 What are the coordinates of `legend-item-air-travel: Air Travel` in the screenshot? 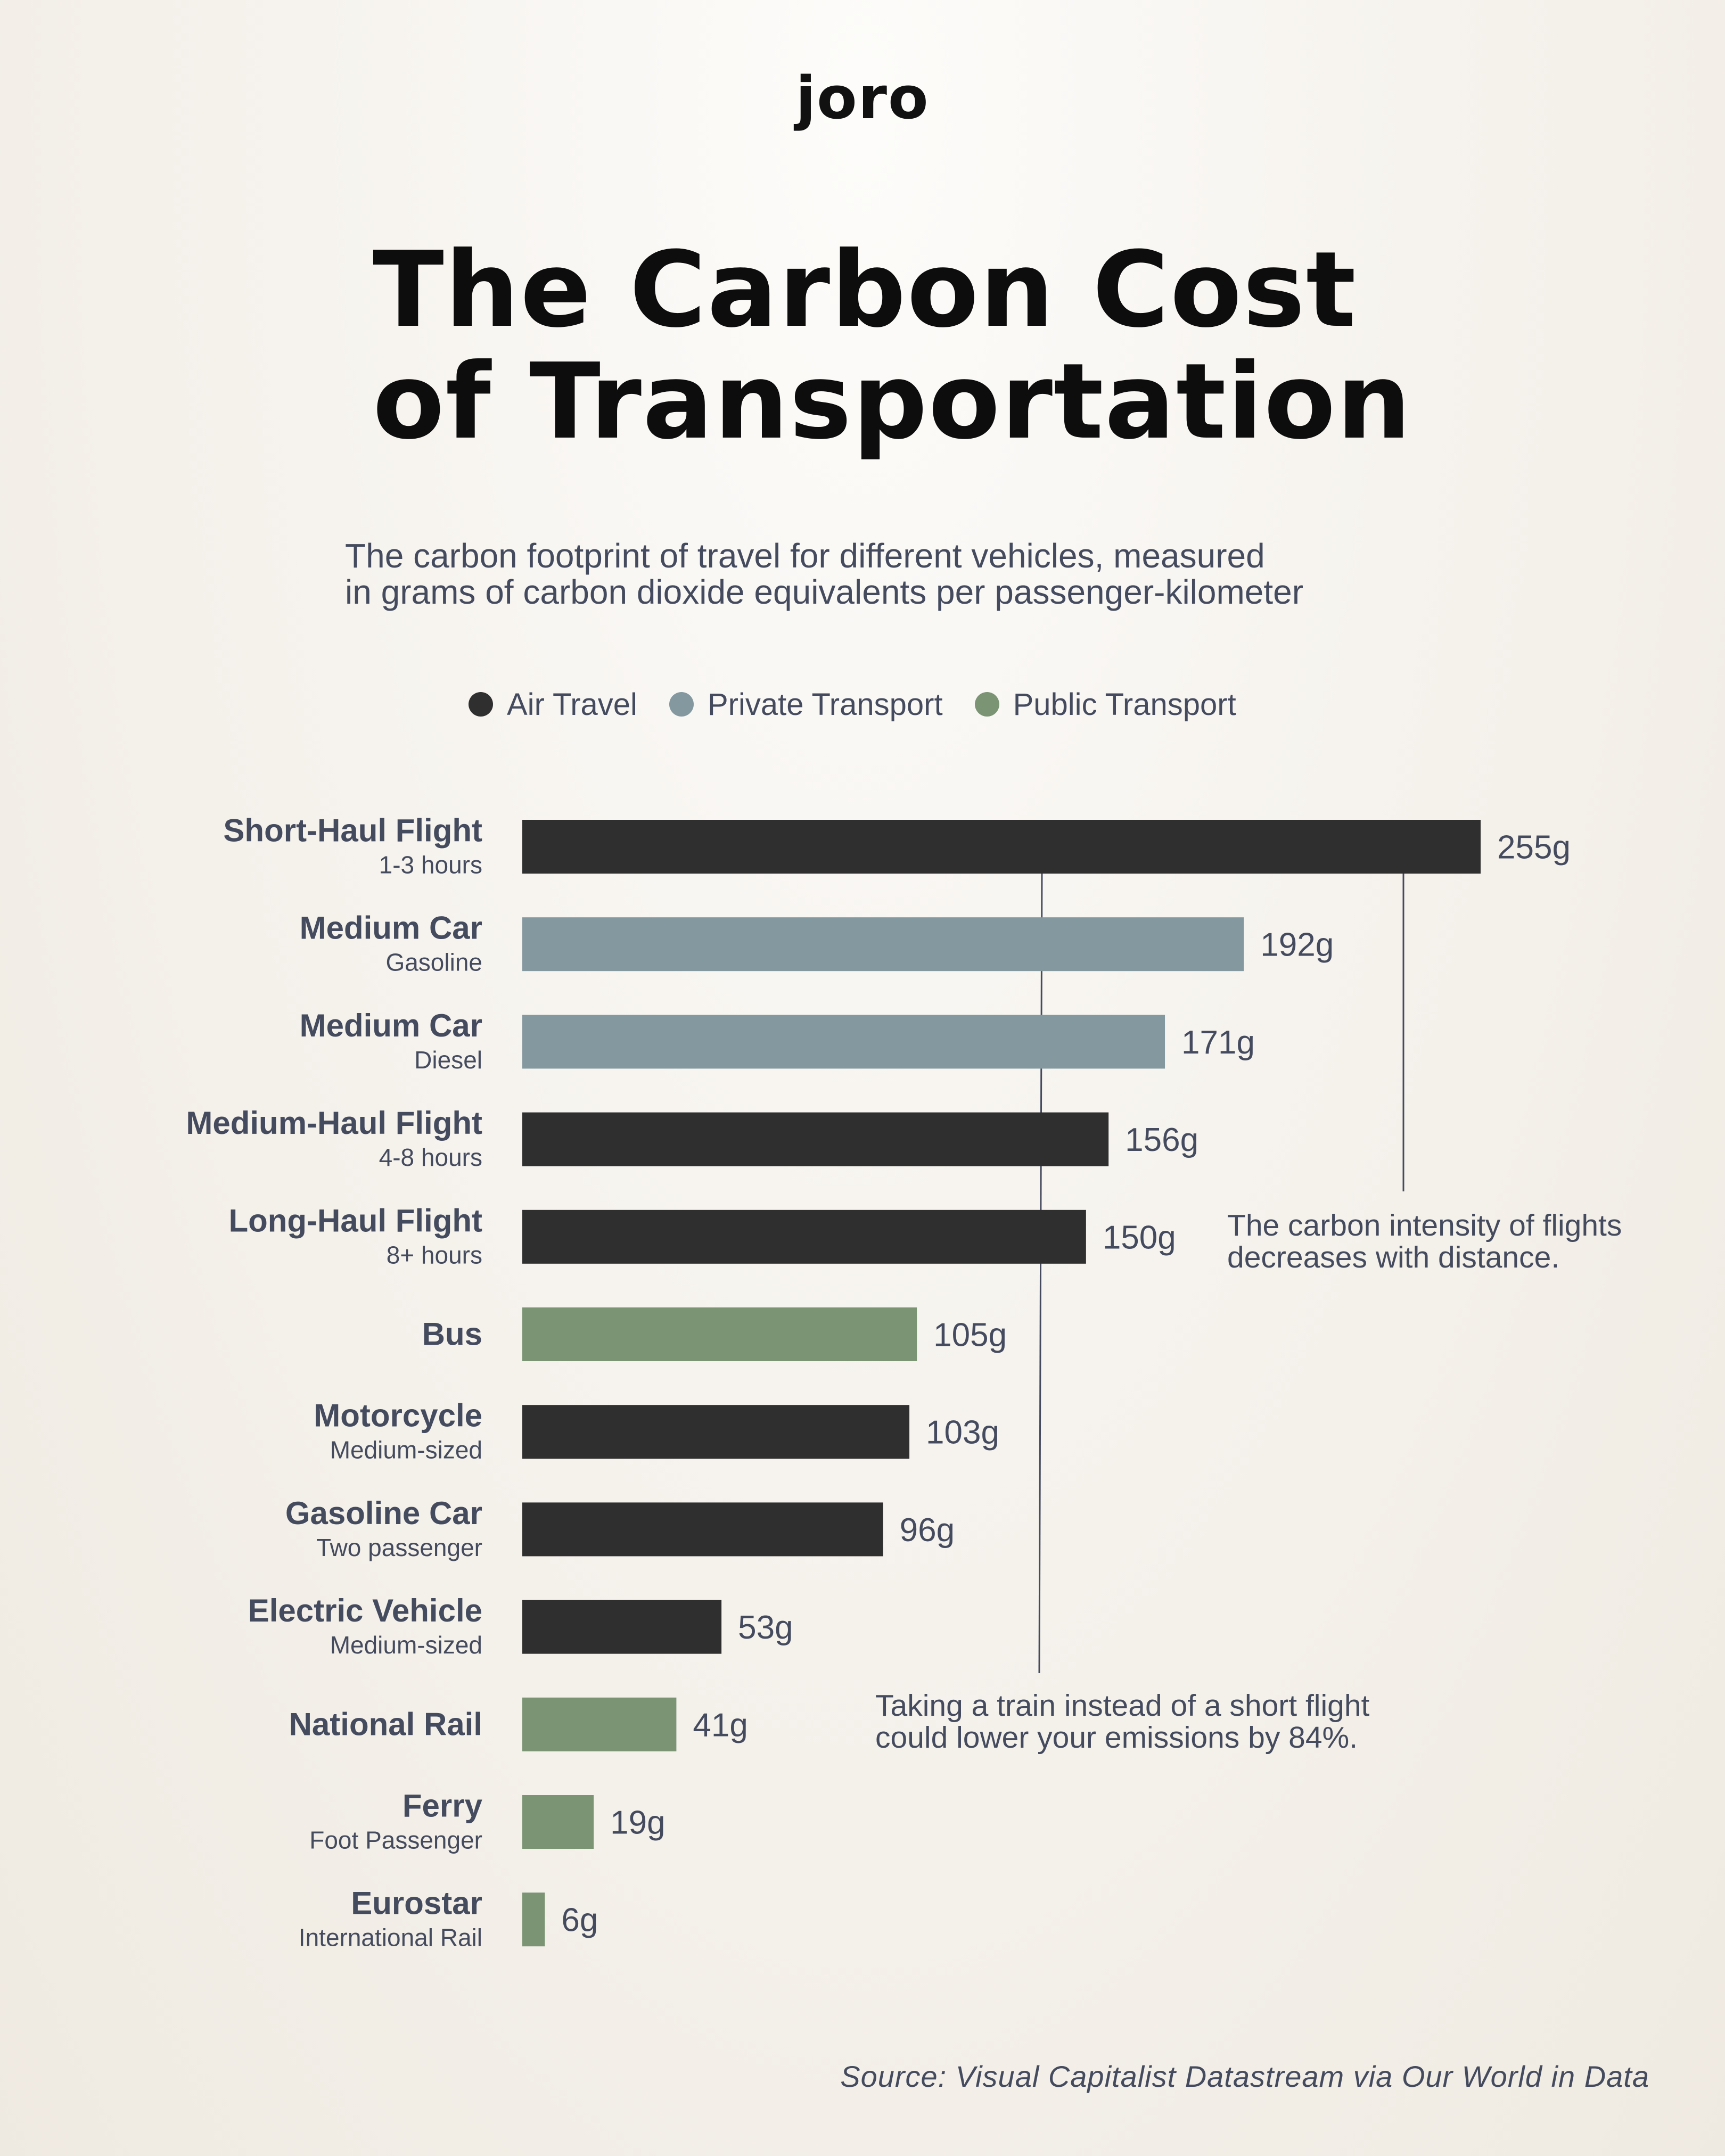 It's located at (553, 704).